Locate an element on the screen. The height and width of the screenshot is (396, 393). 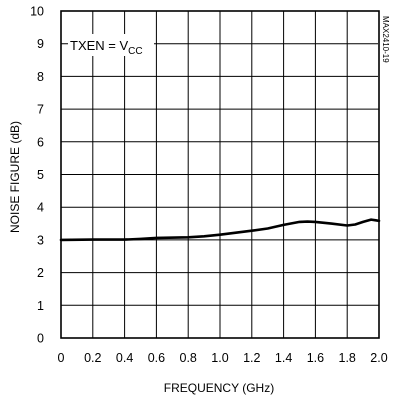
annotation-txen: TXEN = VCC is located at coordinates (111, 45).